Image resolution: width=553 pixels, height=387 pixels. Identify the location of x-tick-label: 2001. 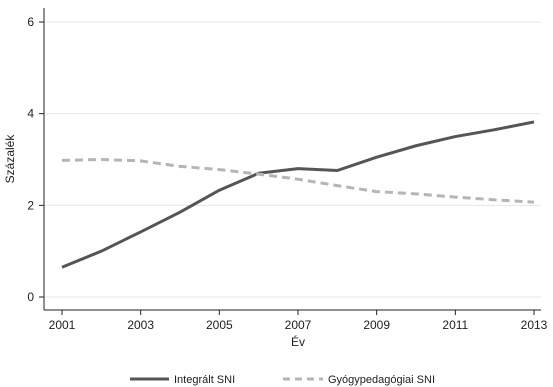
(62, 325).